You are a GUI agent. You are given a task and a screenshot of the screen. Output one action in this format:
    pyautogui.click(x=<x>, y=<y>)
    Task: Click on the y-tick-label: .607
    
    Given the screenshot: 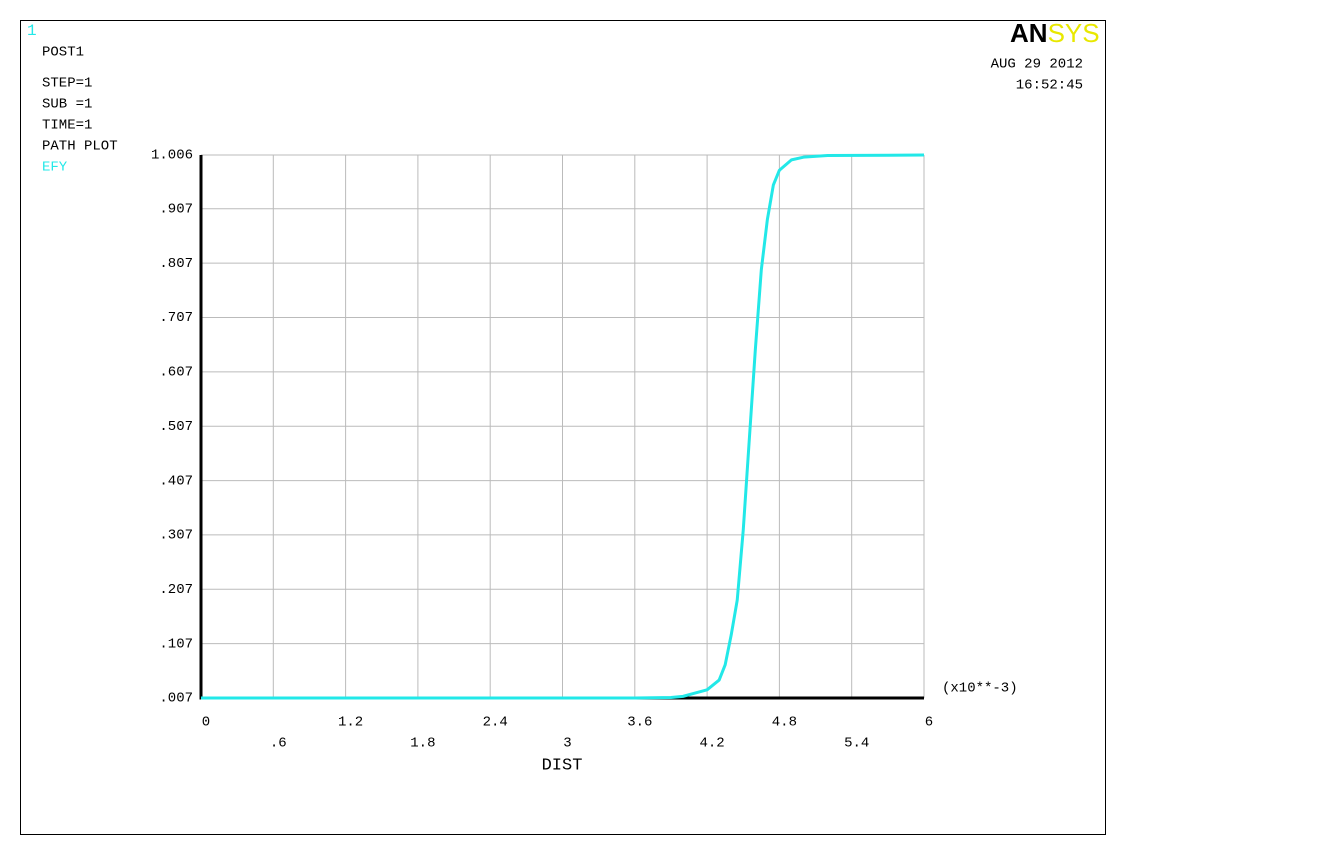 What is the action you would take?
    pyautogui.click(x=176, y=373)
    